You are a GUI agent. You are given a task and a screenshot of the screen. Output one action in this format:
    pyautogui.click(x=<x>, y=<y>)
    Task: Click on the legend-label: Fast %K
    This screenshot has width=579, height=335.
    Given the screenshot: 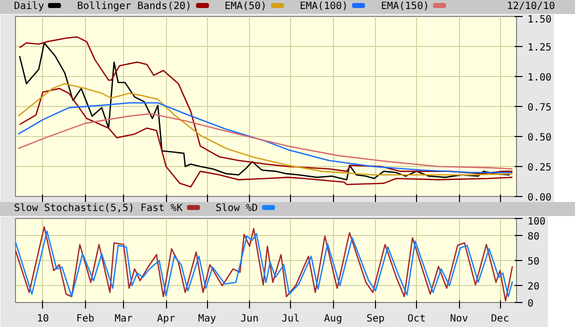 What is the action you would take?
    pyautogui.click(x=161, y=208)
    